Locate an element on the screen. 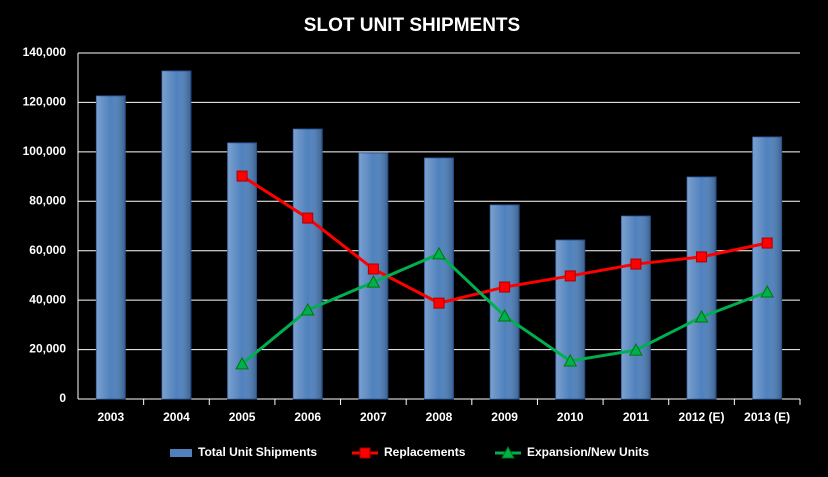  y-tick-label: 100,000 is located at coordinates (45, 151).